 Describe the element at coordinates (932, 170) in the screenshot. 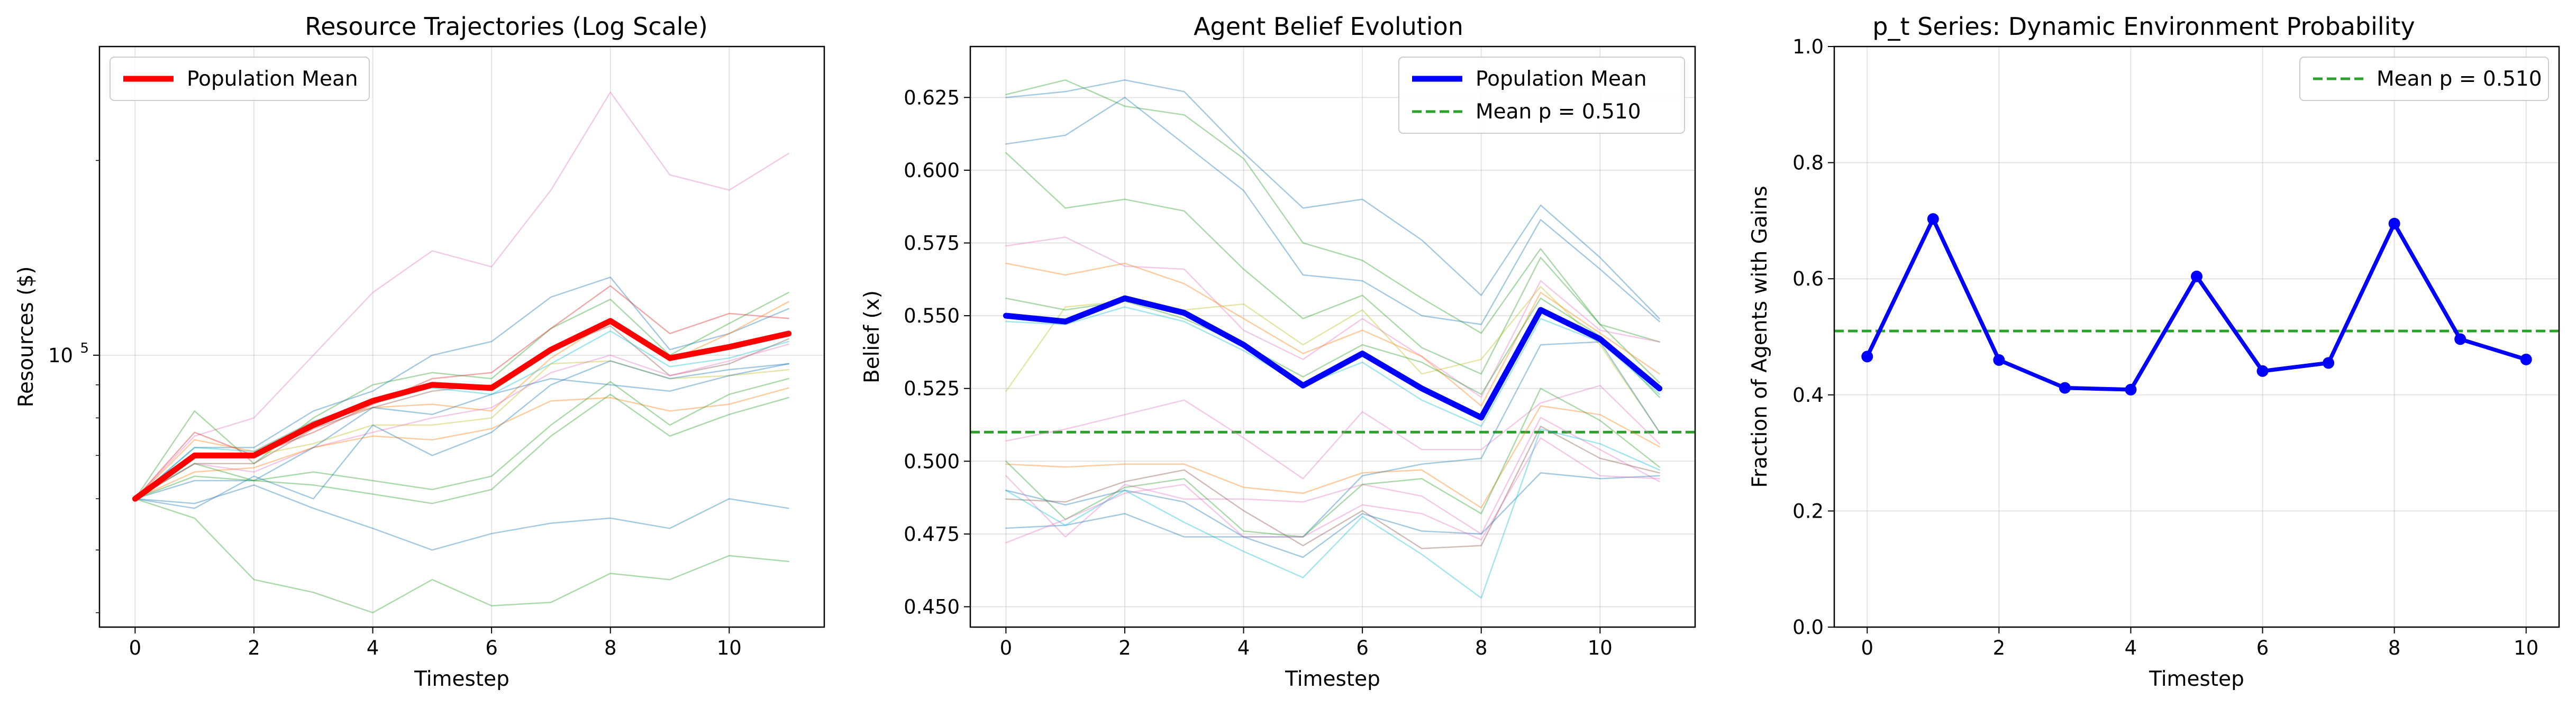

I see `y-tick-label: 0.600` at that location.